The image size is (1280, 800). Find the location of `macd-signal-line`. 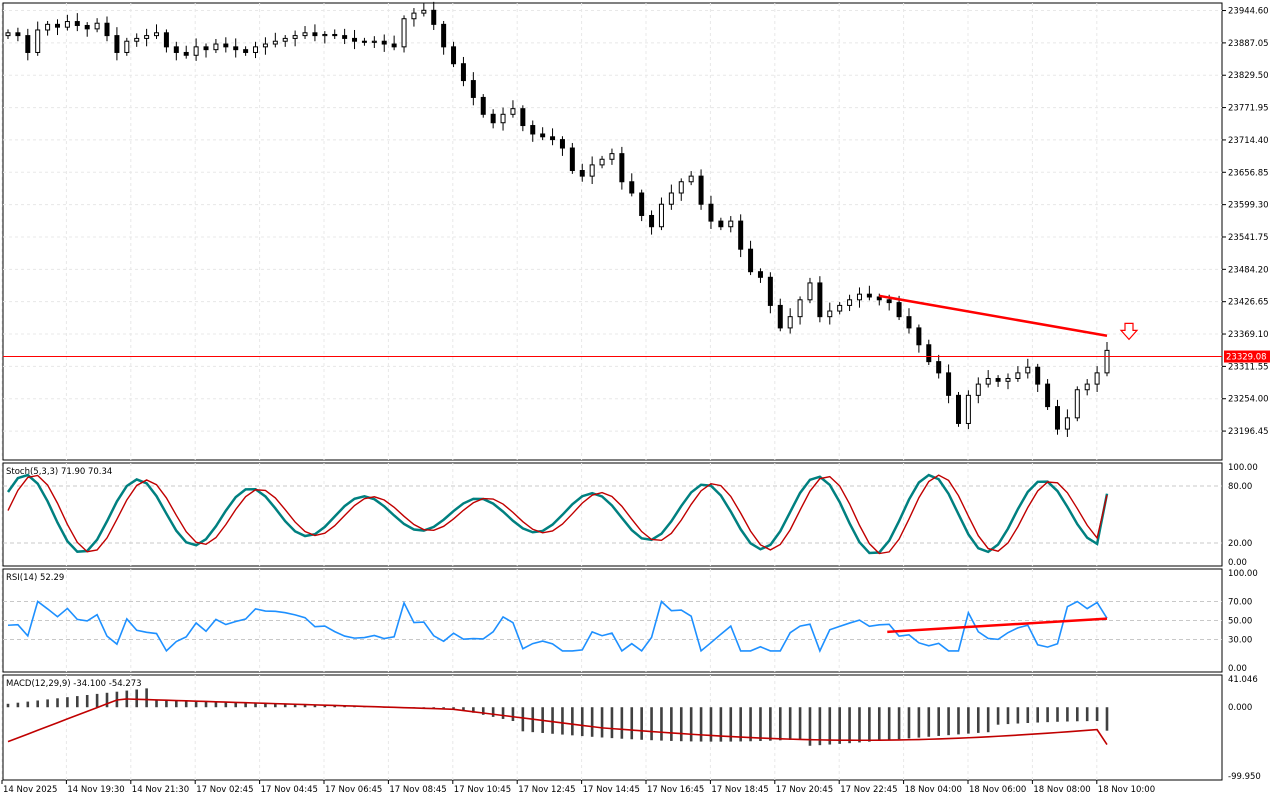

macd-signal-line is located at coordinates (557, 722).